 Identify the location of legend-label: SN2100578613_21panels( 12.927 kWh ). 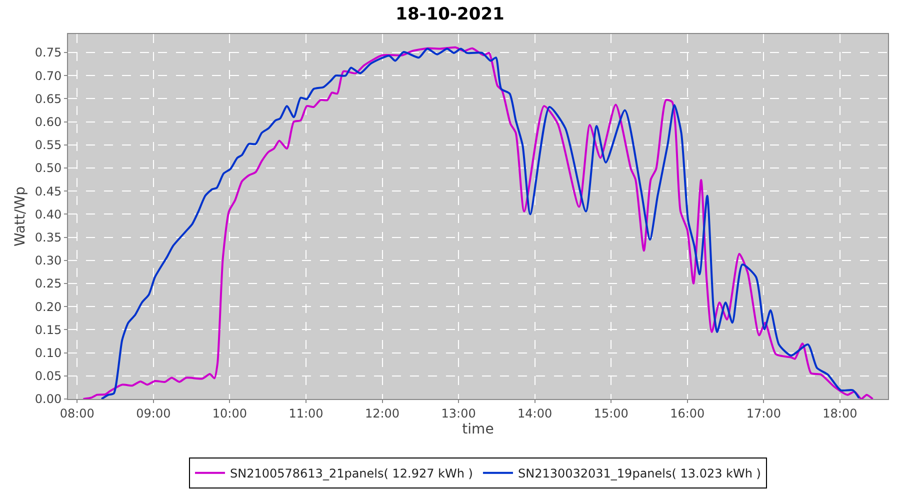
(351, 473).